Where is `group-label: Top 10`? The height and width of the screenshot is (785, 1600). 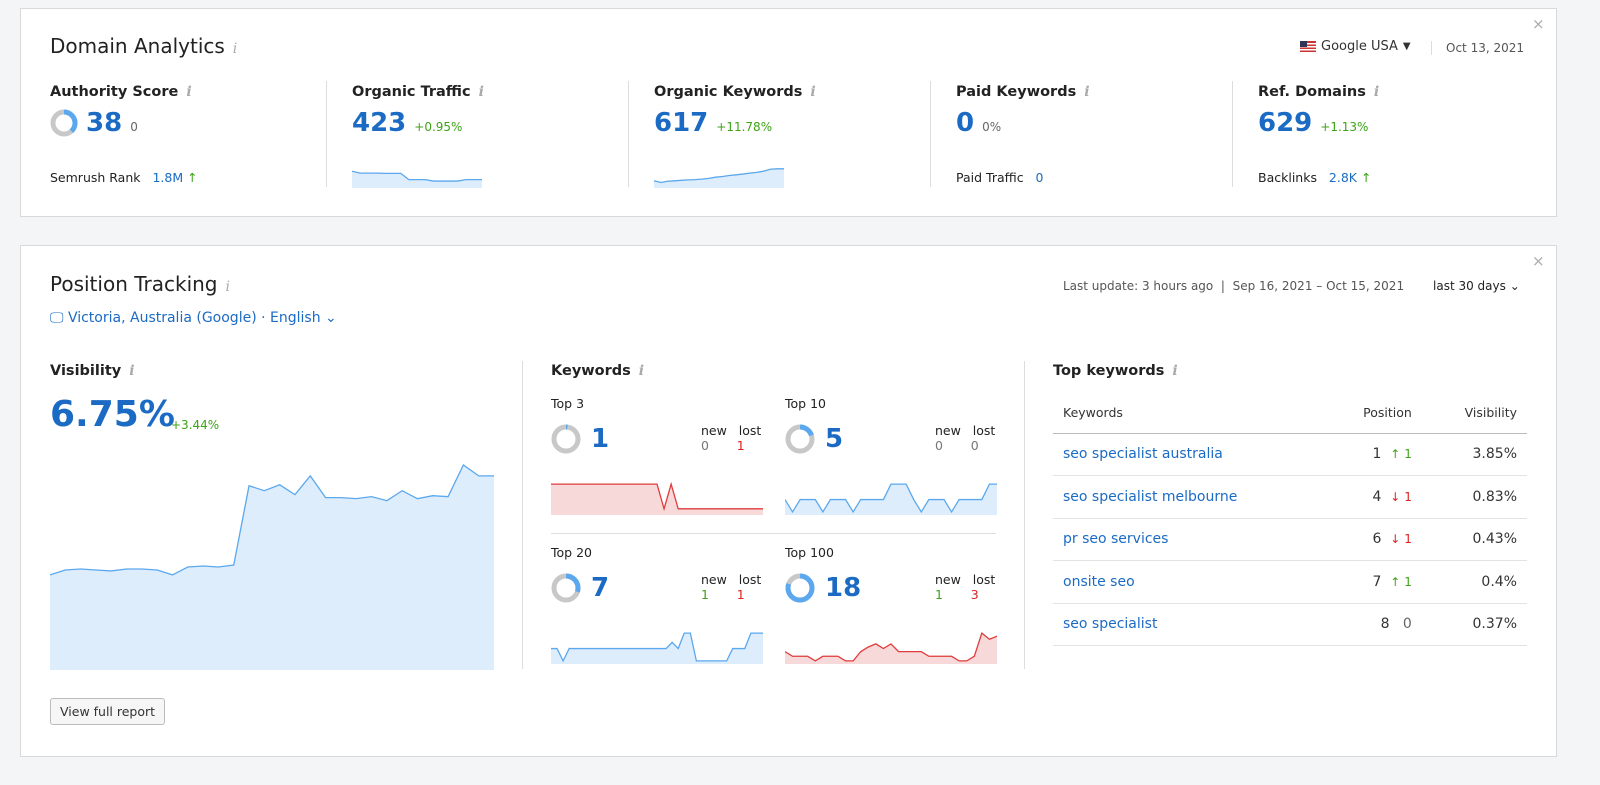 group-label: Top 10 is located at coordinates (805, 403).